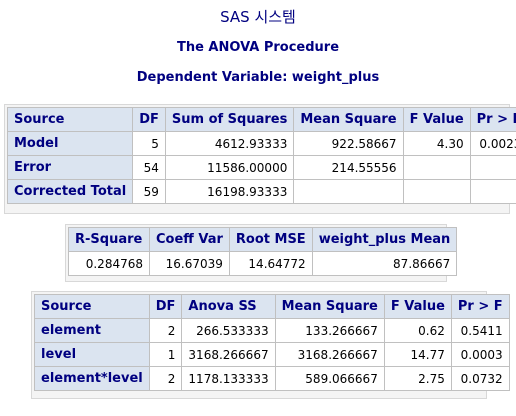 The width and height of the screenshot is (516, 416). What do you see at coordinates (270, 263) in the screenshot?
I see `fit-cell-root-mse: 14.64772` at bounding box center [270, 263].